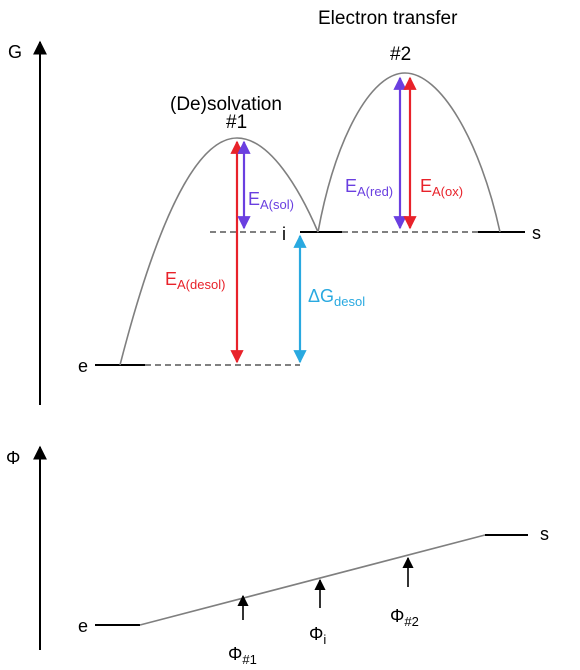 The image size is (580, 670). I want to click on stage2-title: Electron transfer, so click(388, 18).